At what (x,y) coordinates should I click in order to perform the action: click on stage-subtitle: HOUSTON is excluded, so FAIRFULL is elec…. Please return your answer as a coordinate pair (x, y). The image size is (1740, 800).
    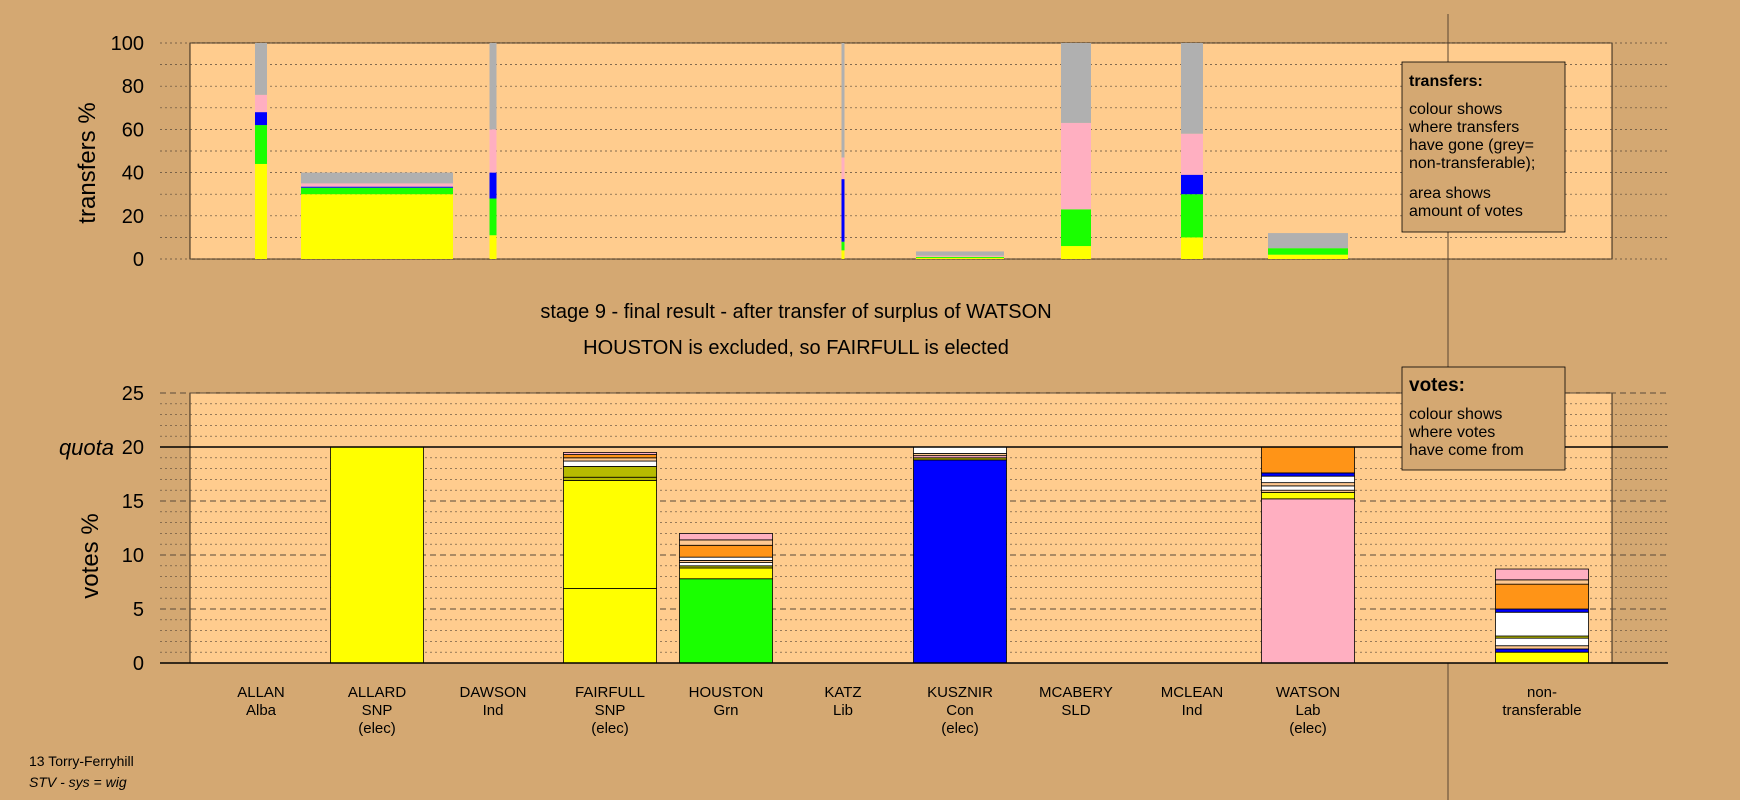
    Looking at the image, I should click on (796, 348).